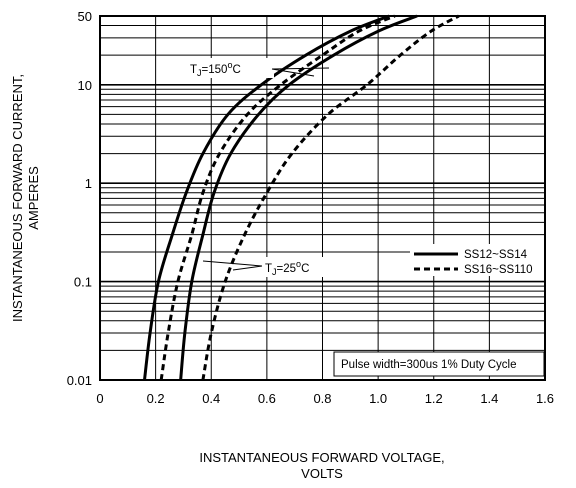 This screenshot has width=576, height=488. Describe the element at coordinates (83, 282) in the screenshot. I see `y-tick-label: 0.1` at that location.